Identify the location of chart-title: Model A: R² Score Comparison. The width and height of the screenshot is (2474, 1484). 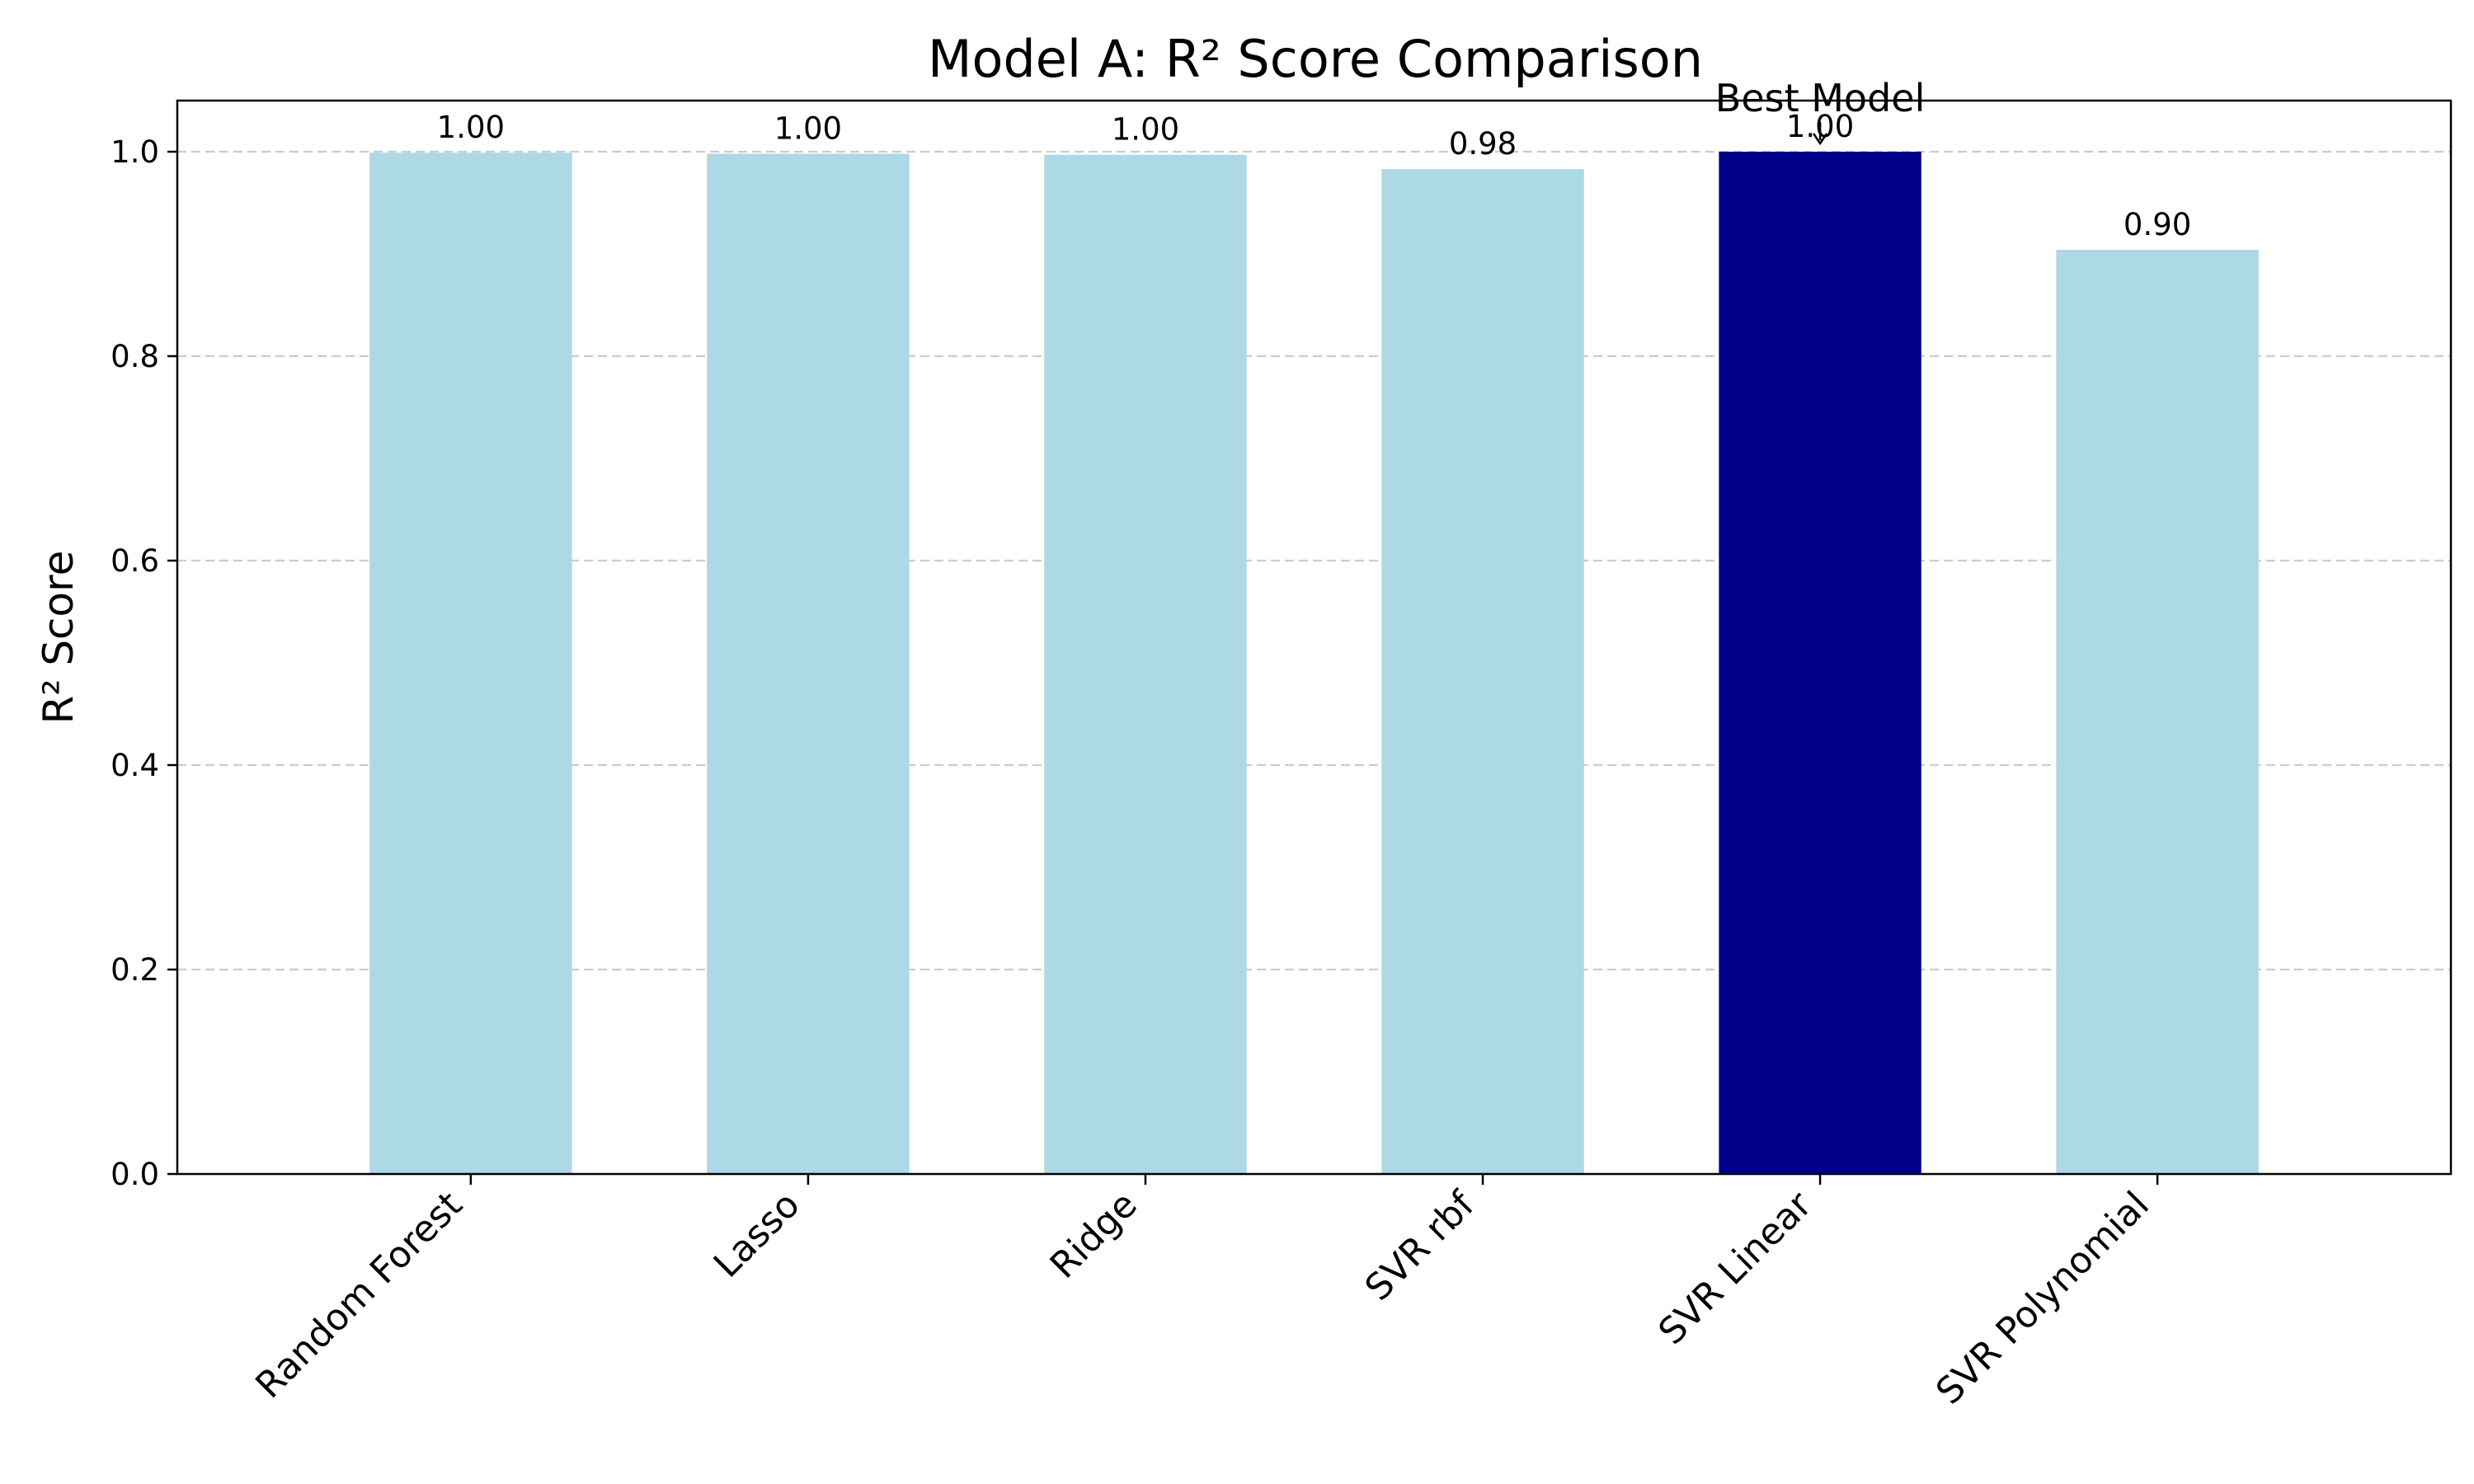
(1315, 59).